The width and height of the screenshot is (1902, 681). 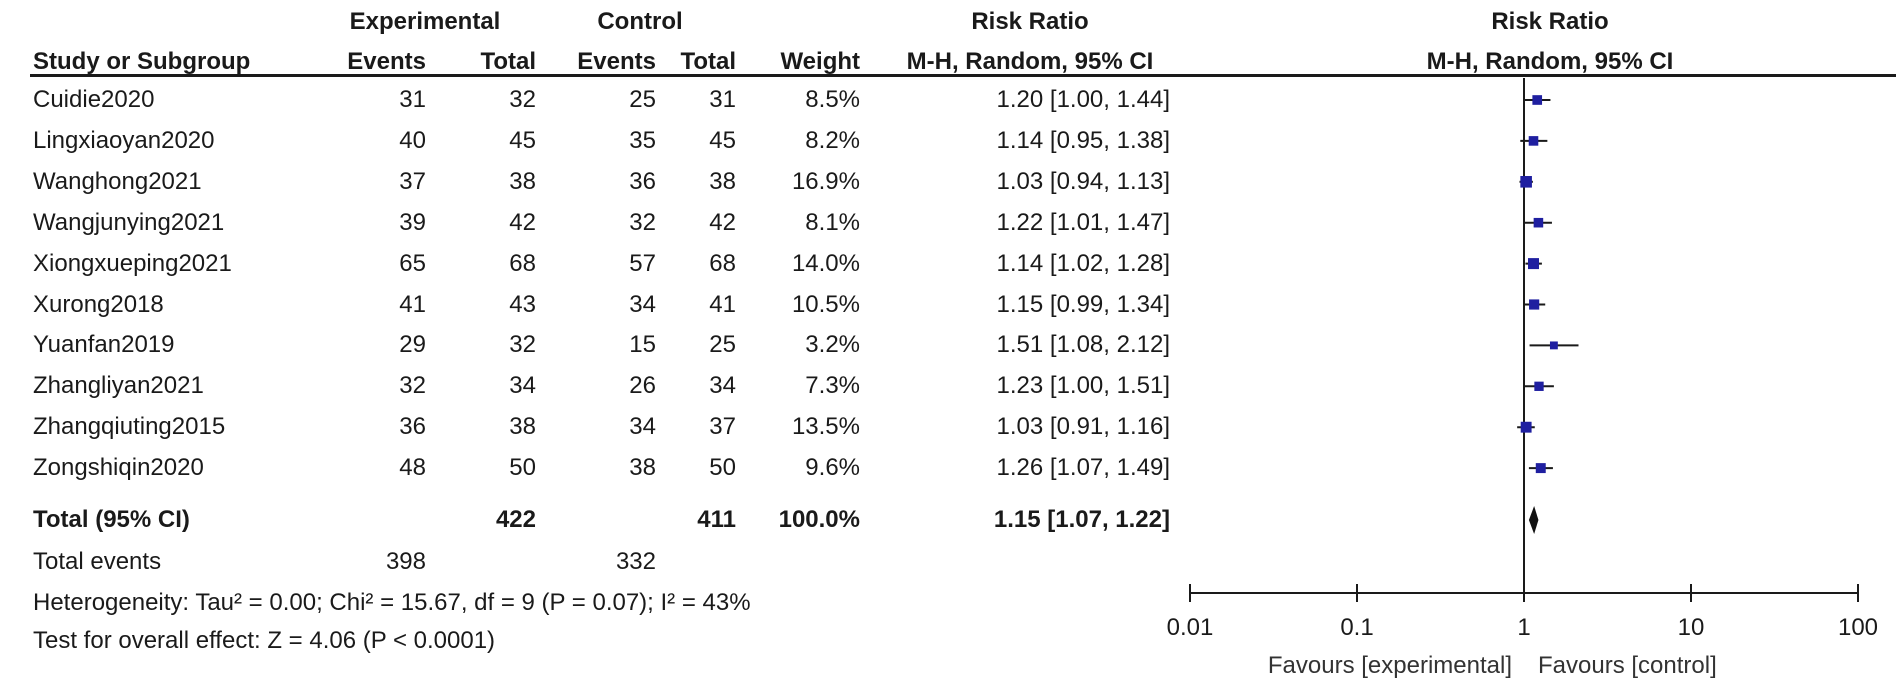 I want to click on study-e-total-cell: 68, so click(x=522, y=263).